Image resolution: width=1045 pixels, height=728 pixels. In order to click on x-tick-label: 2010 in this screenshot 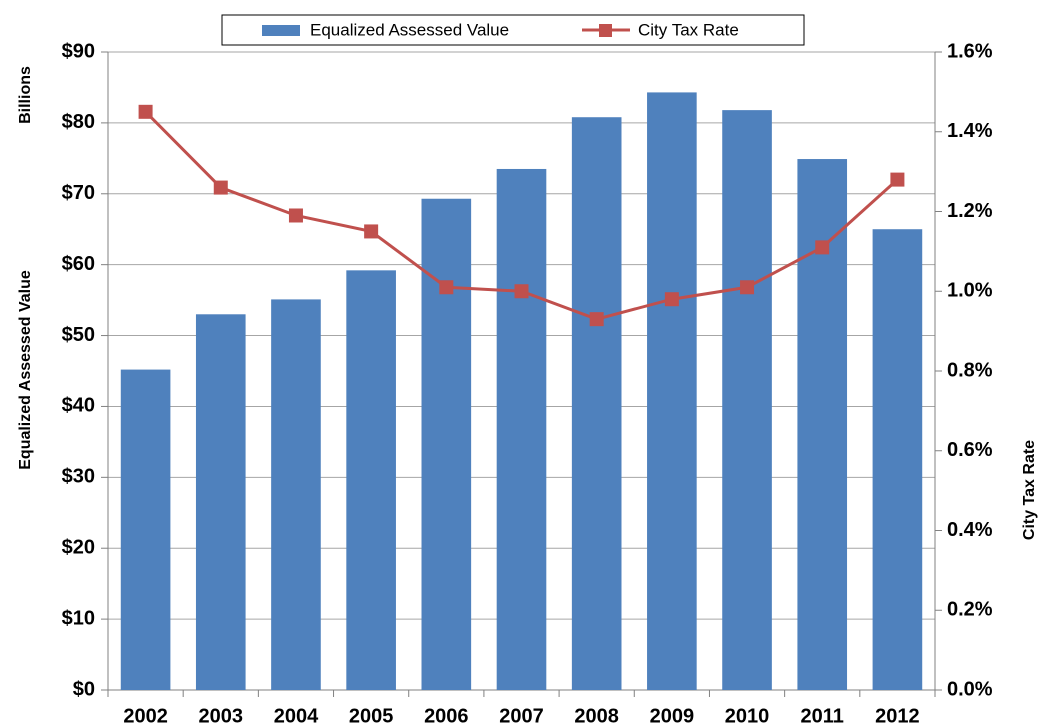, I will do `click(747, 716)`.